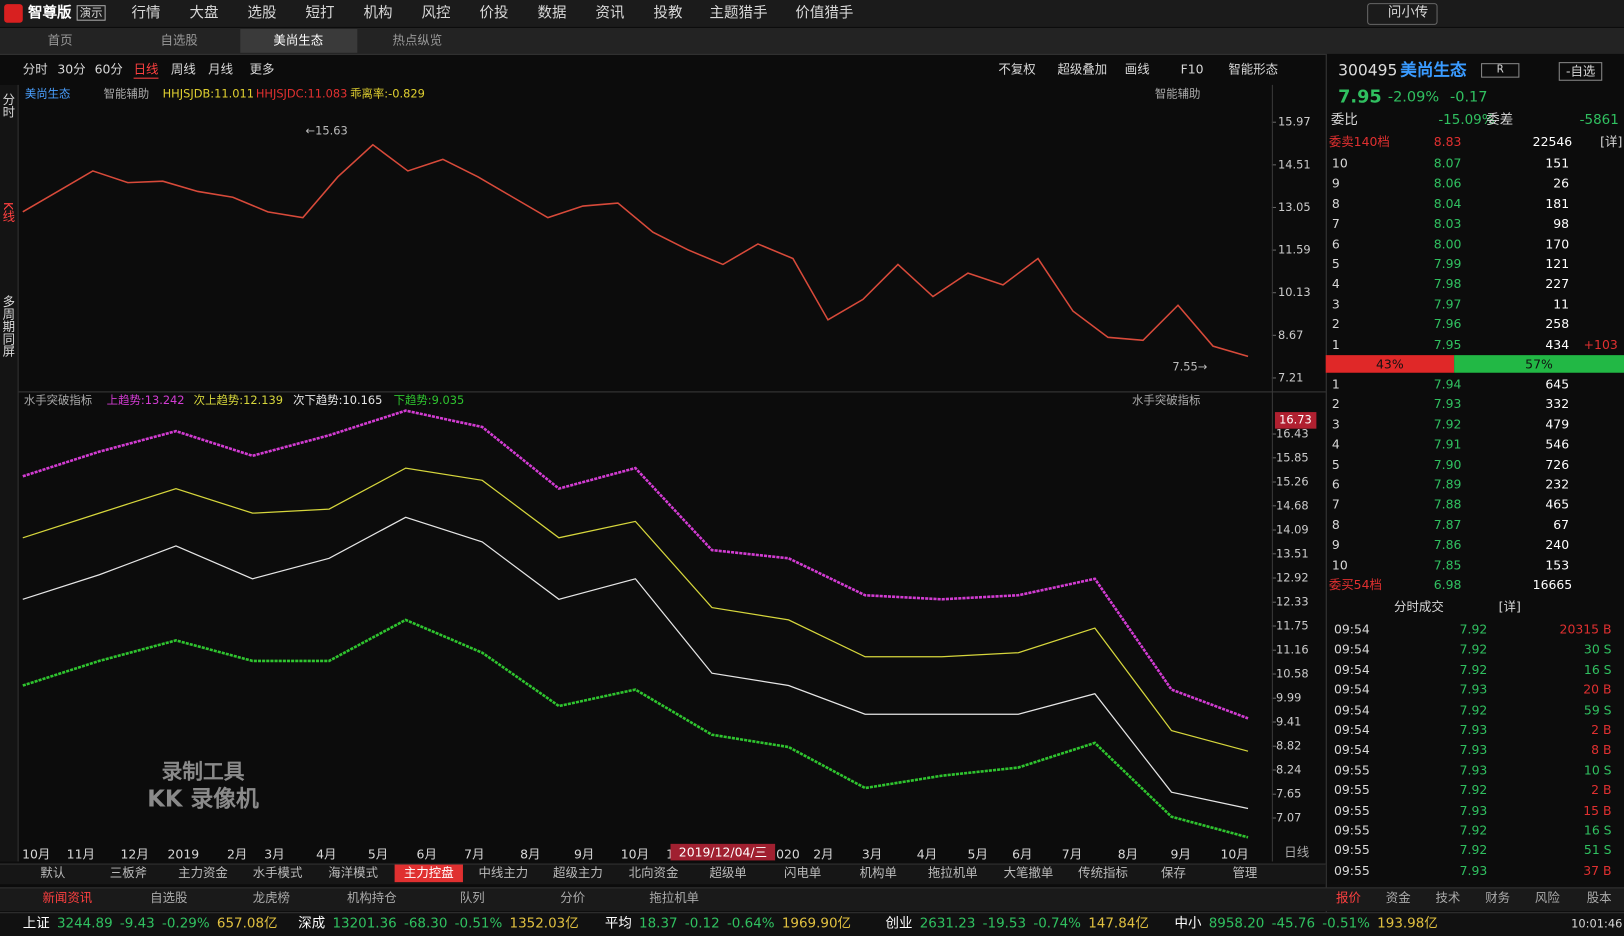  Describe the element at coordinates (262, 69) in the screenshot. I see `period-button: 更多` at that location.